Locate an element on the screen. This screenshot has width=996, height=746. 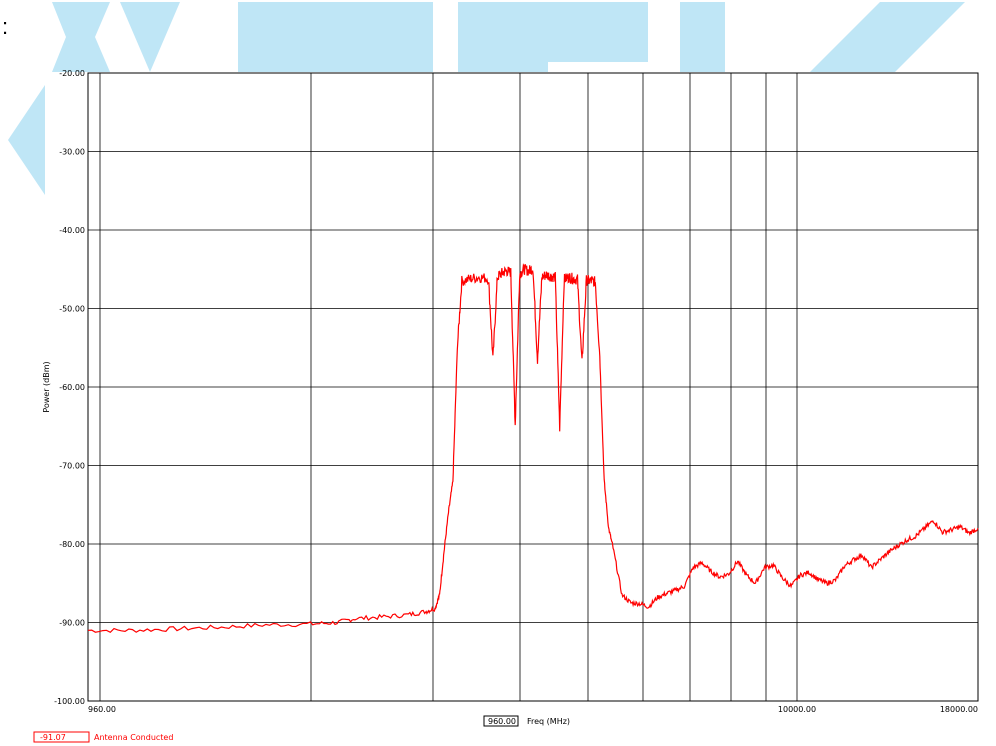
watermark-x-bottom is located at coordinates (81, 37).